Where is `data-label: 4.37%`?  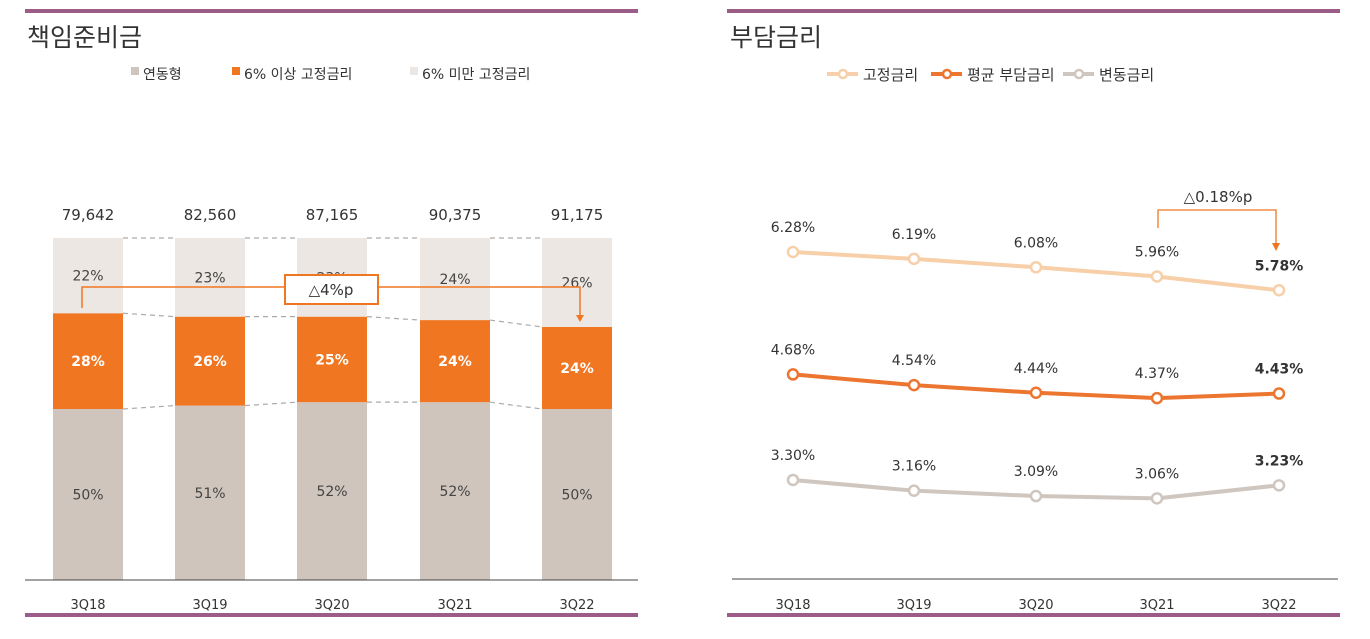 data-label: 4.37% is located at coordinates (1157, 374).